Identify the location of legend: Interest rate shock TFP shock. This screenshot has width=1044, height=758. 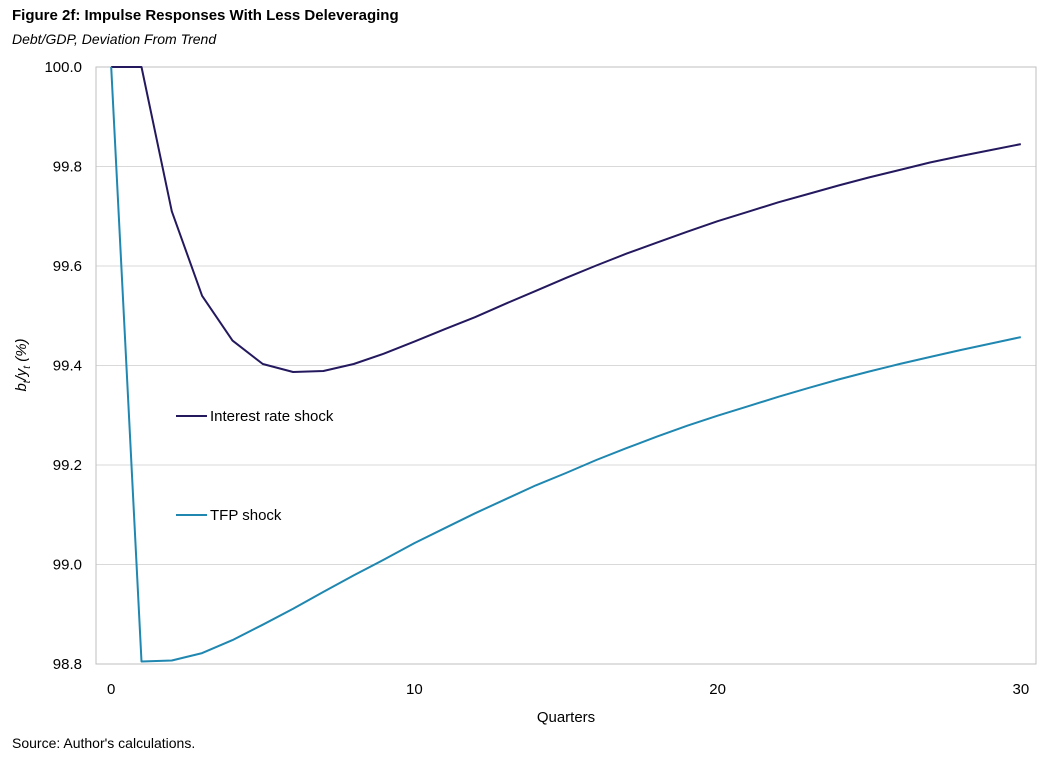
(255, 466).